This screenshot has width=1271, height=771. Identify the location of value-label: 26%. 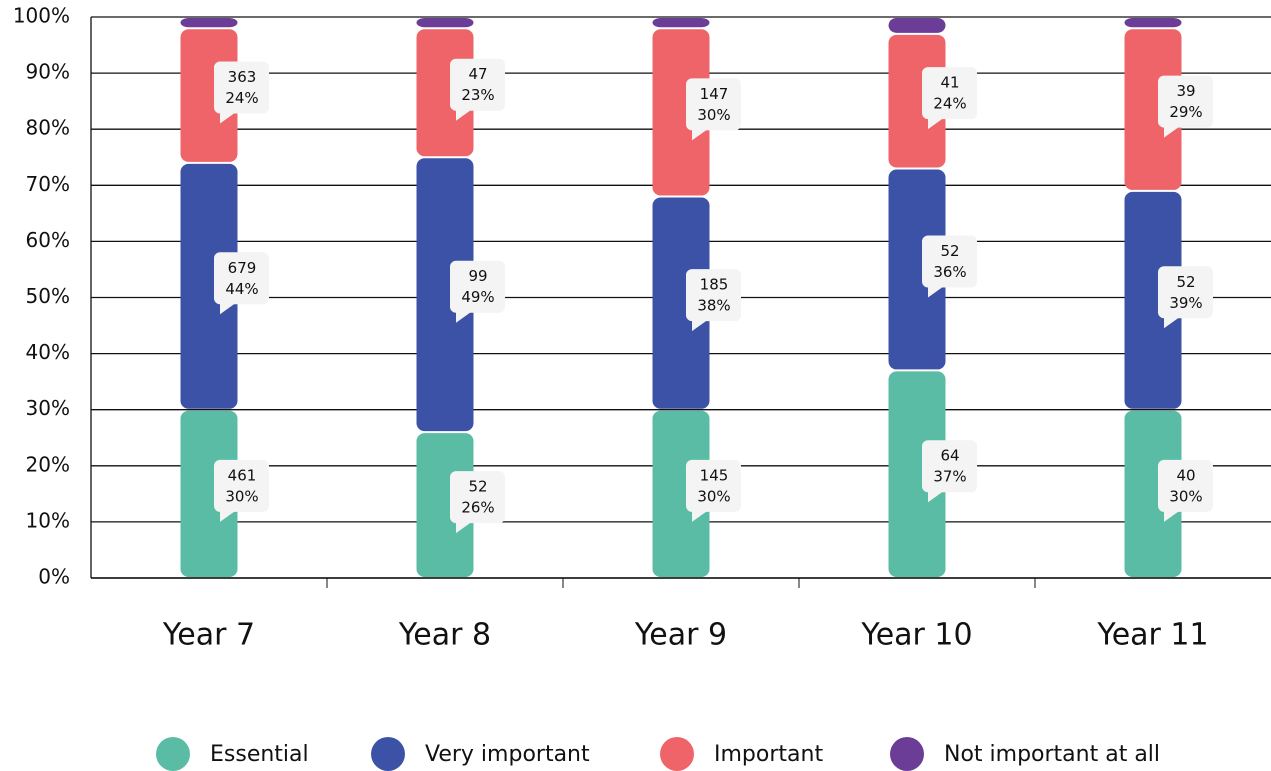
(477, 508).